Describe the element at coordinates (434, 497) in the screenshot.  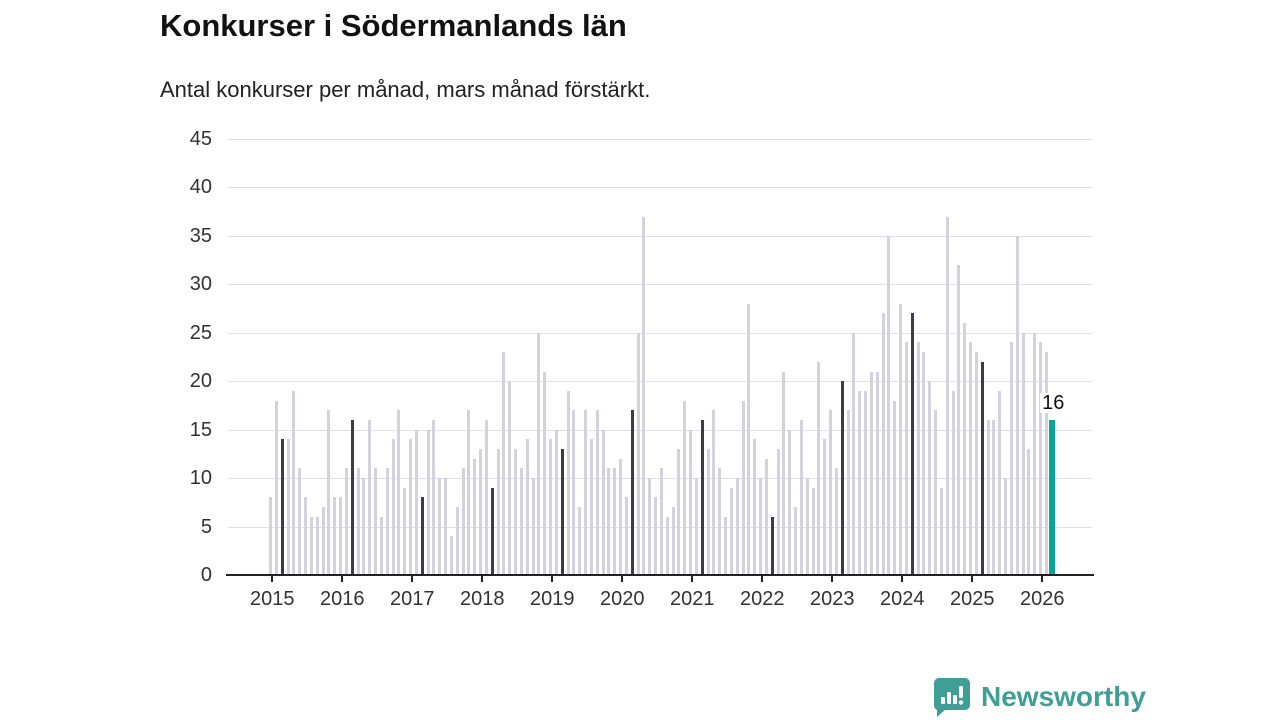
I see `bar-2017-m5` at that location.